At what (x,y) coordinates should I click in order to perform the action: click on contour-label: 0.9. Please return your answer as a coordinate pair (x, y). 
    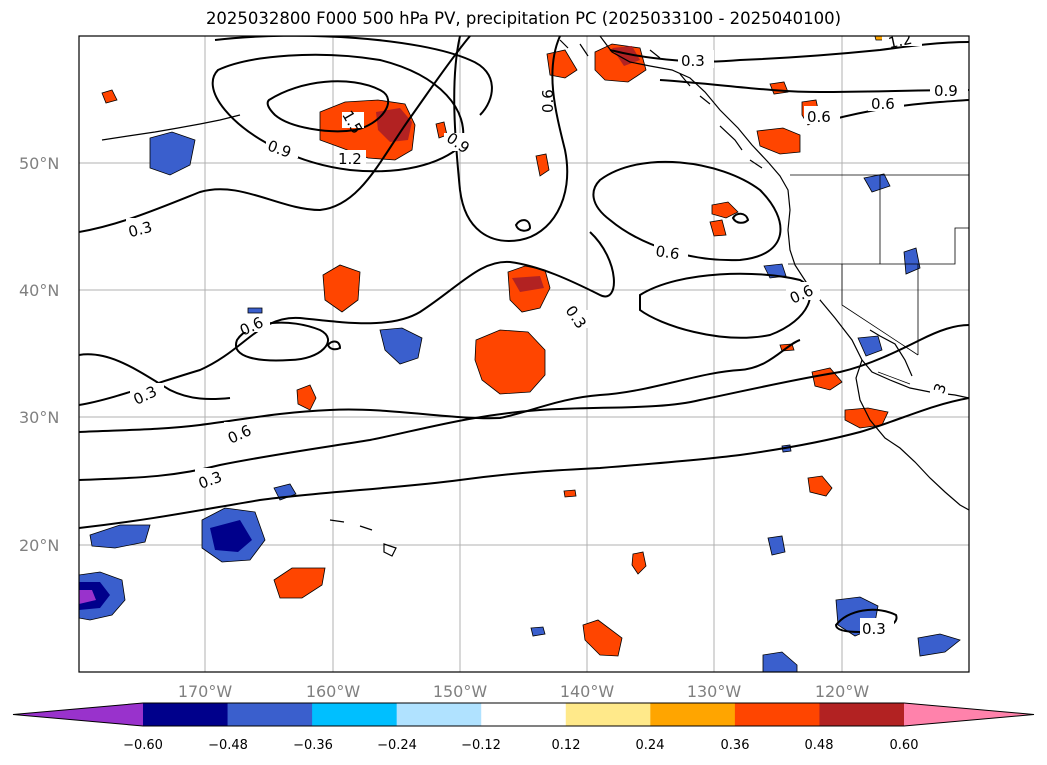
    Looking at the image, I should click on (946, 91).